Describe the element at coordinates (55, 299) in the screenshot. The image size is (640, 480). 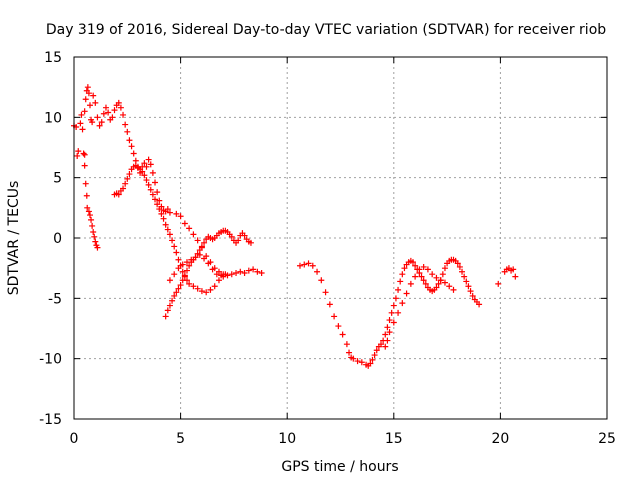
I see `y-tick-label: -5` at that location.